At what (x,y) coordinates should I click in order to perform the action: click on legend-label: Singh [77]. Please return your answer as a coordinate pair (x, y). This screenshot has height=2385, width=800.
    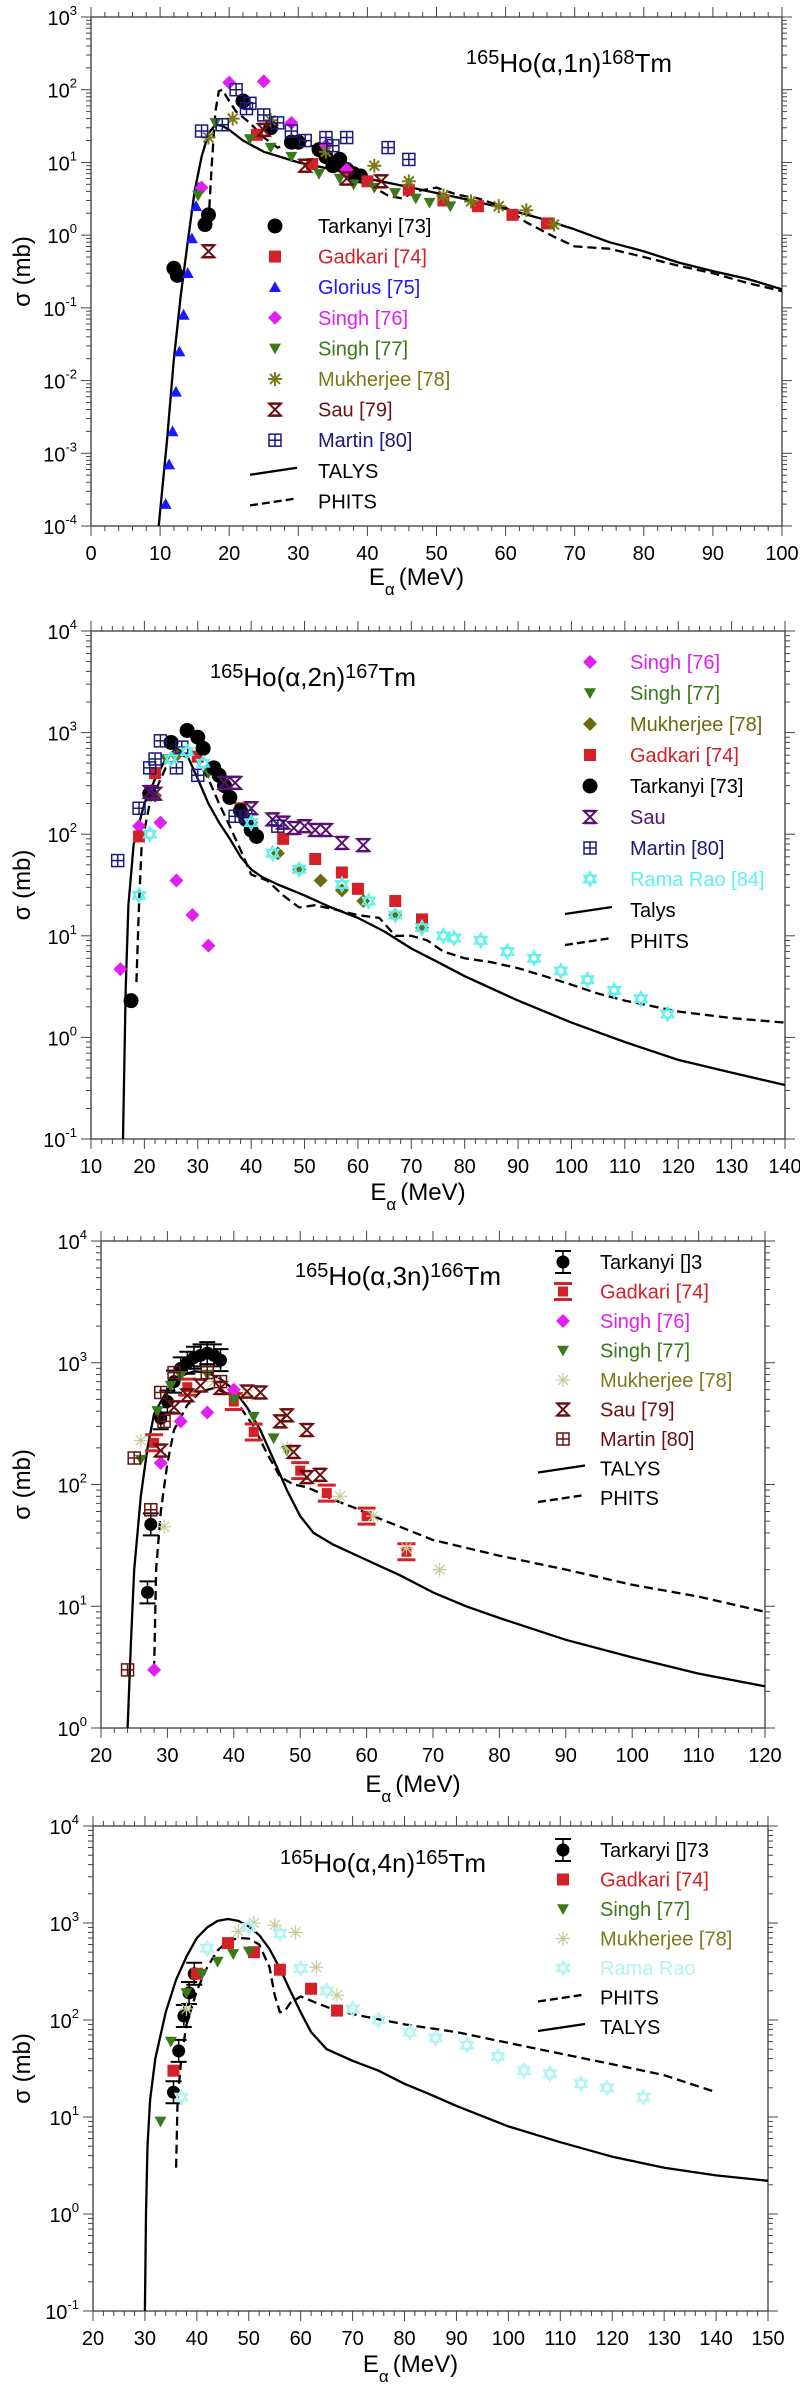
    Looking at the image, I should click on (363, 349).